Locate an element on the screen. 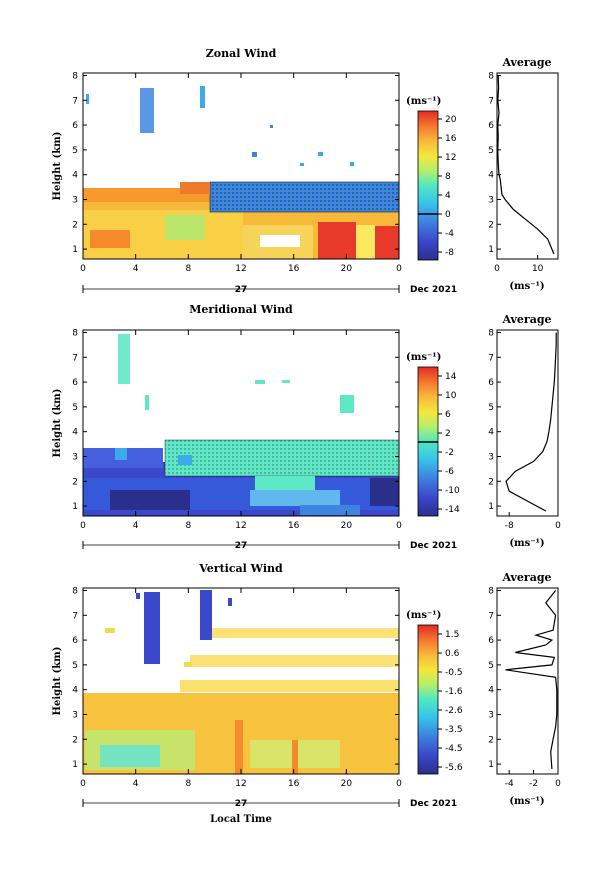 This screenshot has width=612, height=873. colorbar-tick-label: 0.6 is located at coordinates (452, 654).